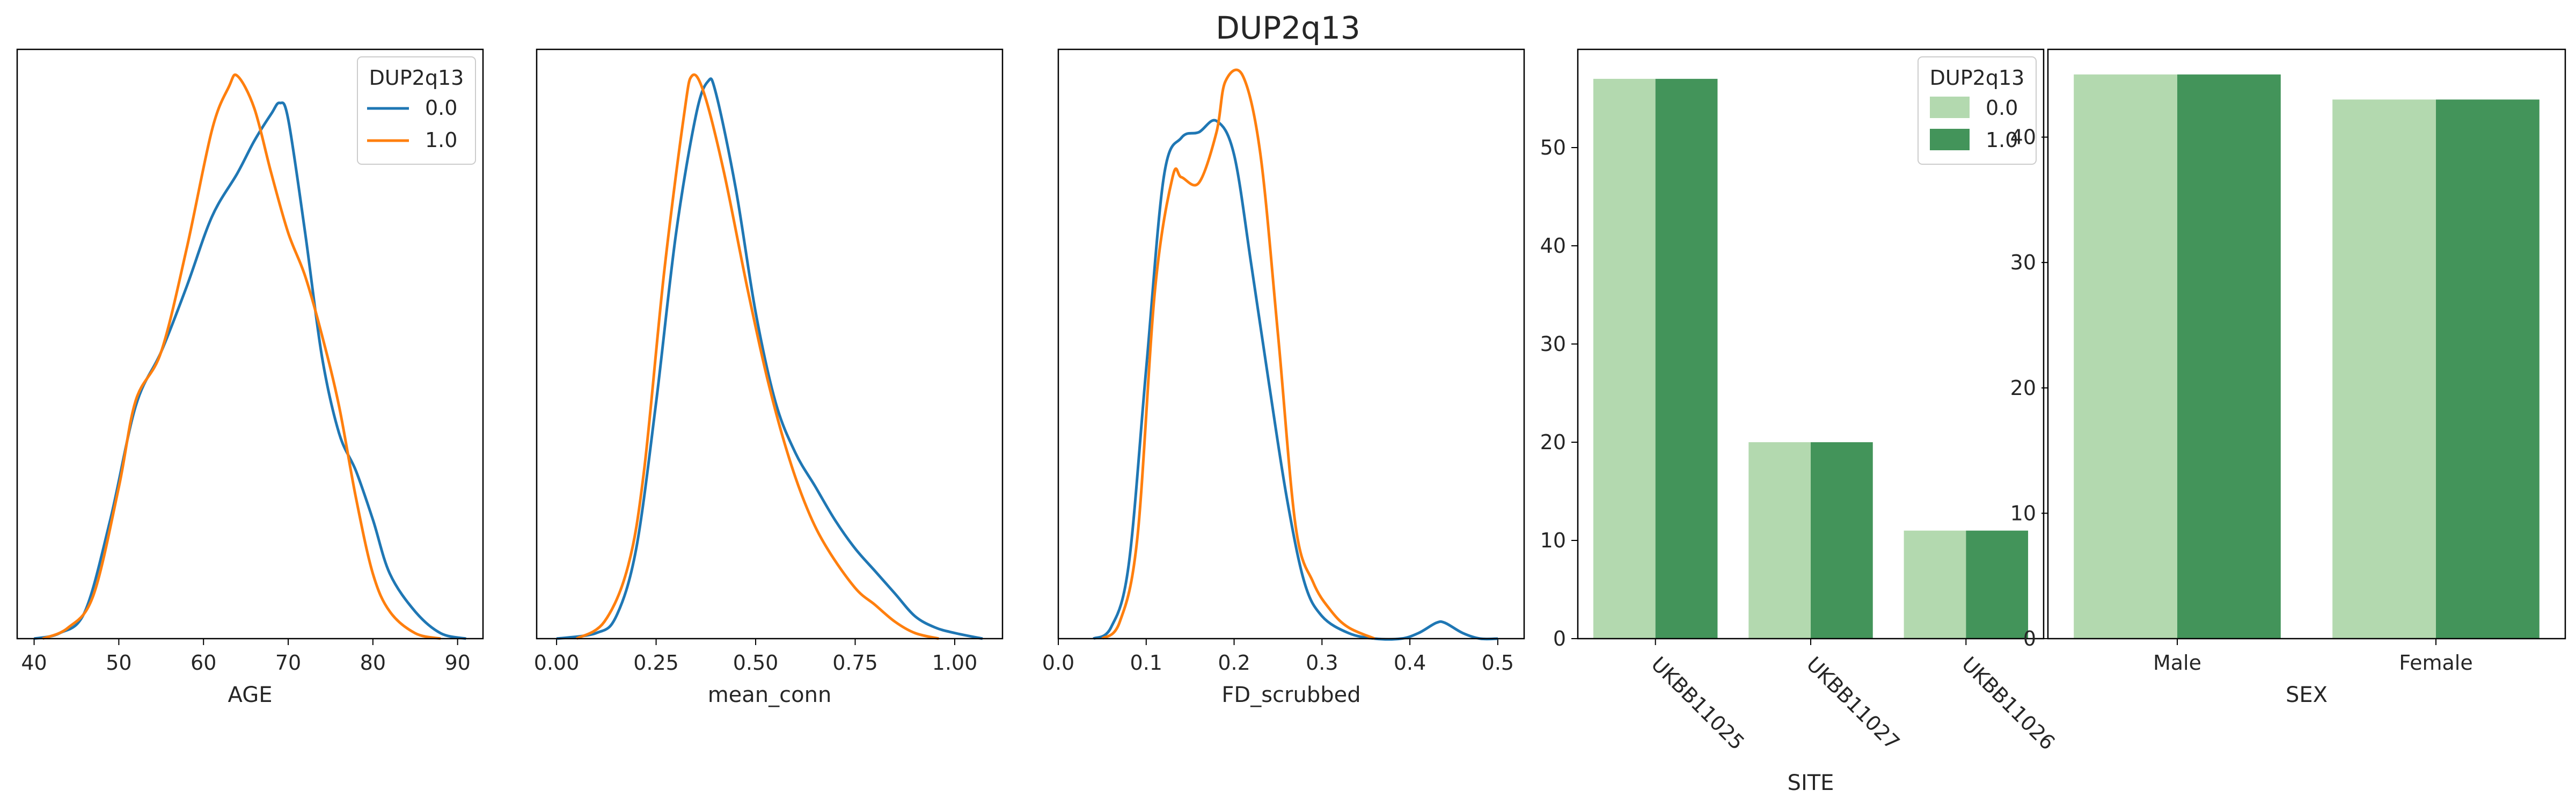  What do you see at coordinates (416, 78) in the screenshot?
I see `panel-1-legend-title: DUP2q13` at bounding box center [416, 78].